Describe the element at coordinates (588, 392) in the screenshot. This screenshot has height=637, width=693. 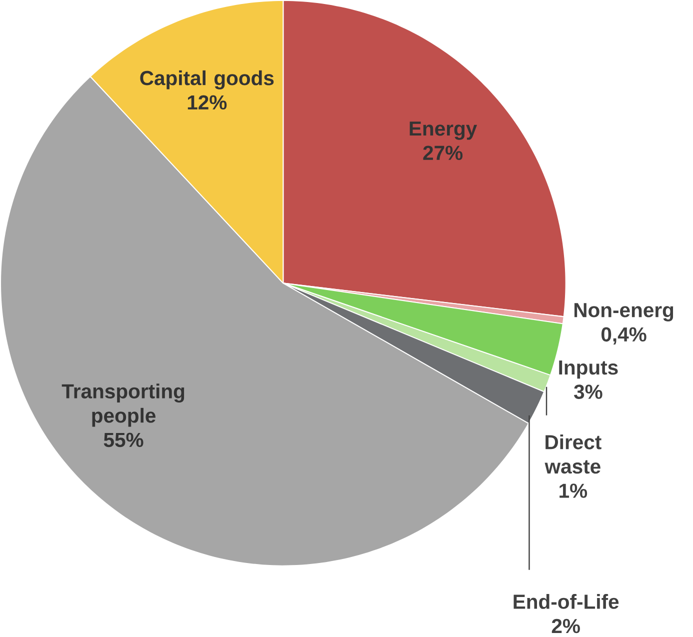
I see `data-label: 3%` at that location.